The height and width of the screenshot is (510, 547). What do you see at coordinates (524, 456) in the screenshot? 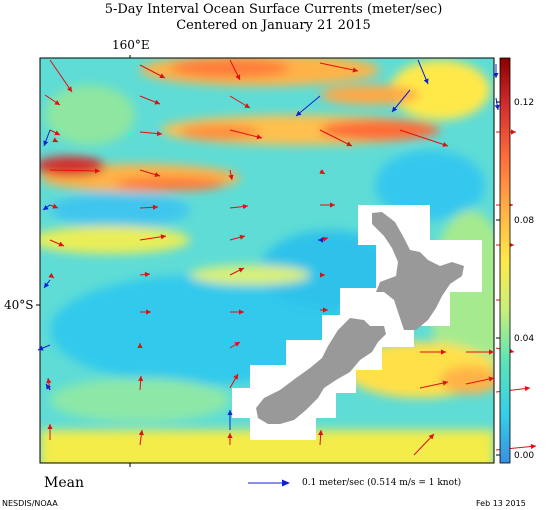
I see `colorbar-tick-label: 0.00` at bounding box center [524, 456].